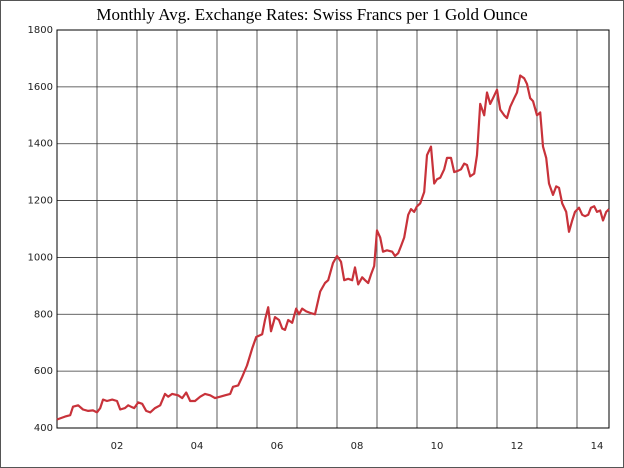 This screenshot has height=468, width=624. Describe the element at coordinates (43, 371) in the screenshot. I see `y-tick-label: 600` at that location.